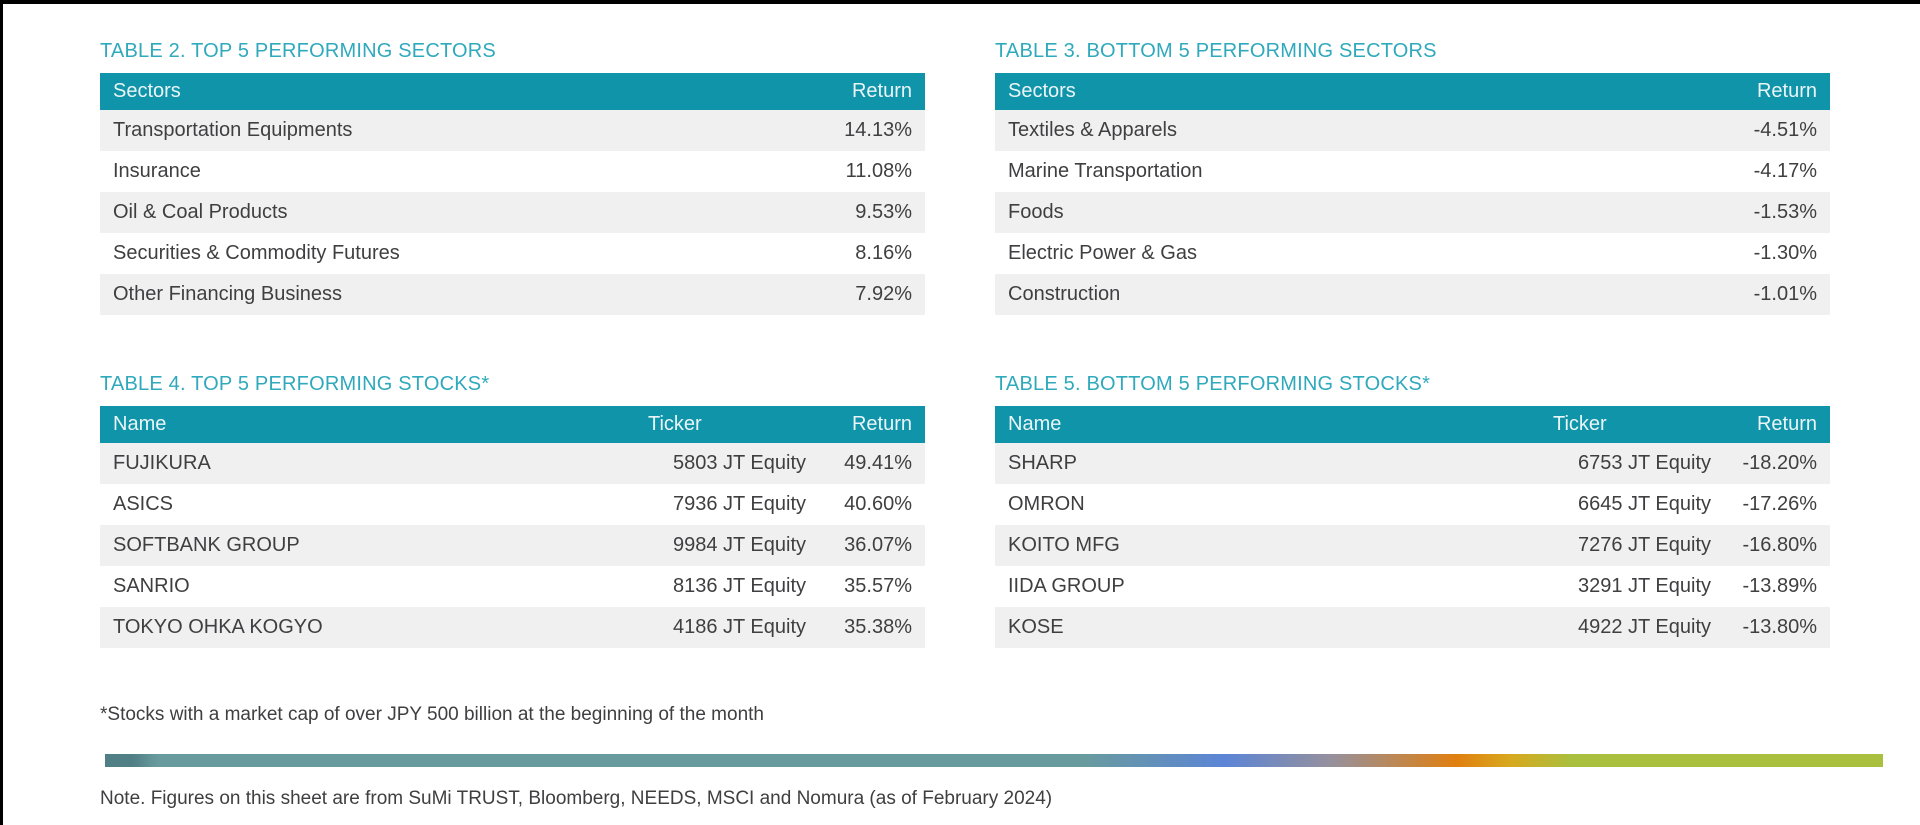 The height and width of the screenshot is (825, 1920). Describe the element at coordinates (1412, 171) in the screenshot. I see `table-row: Marine Transportation -4.17%` at that location.